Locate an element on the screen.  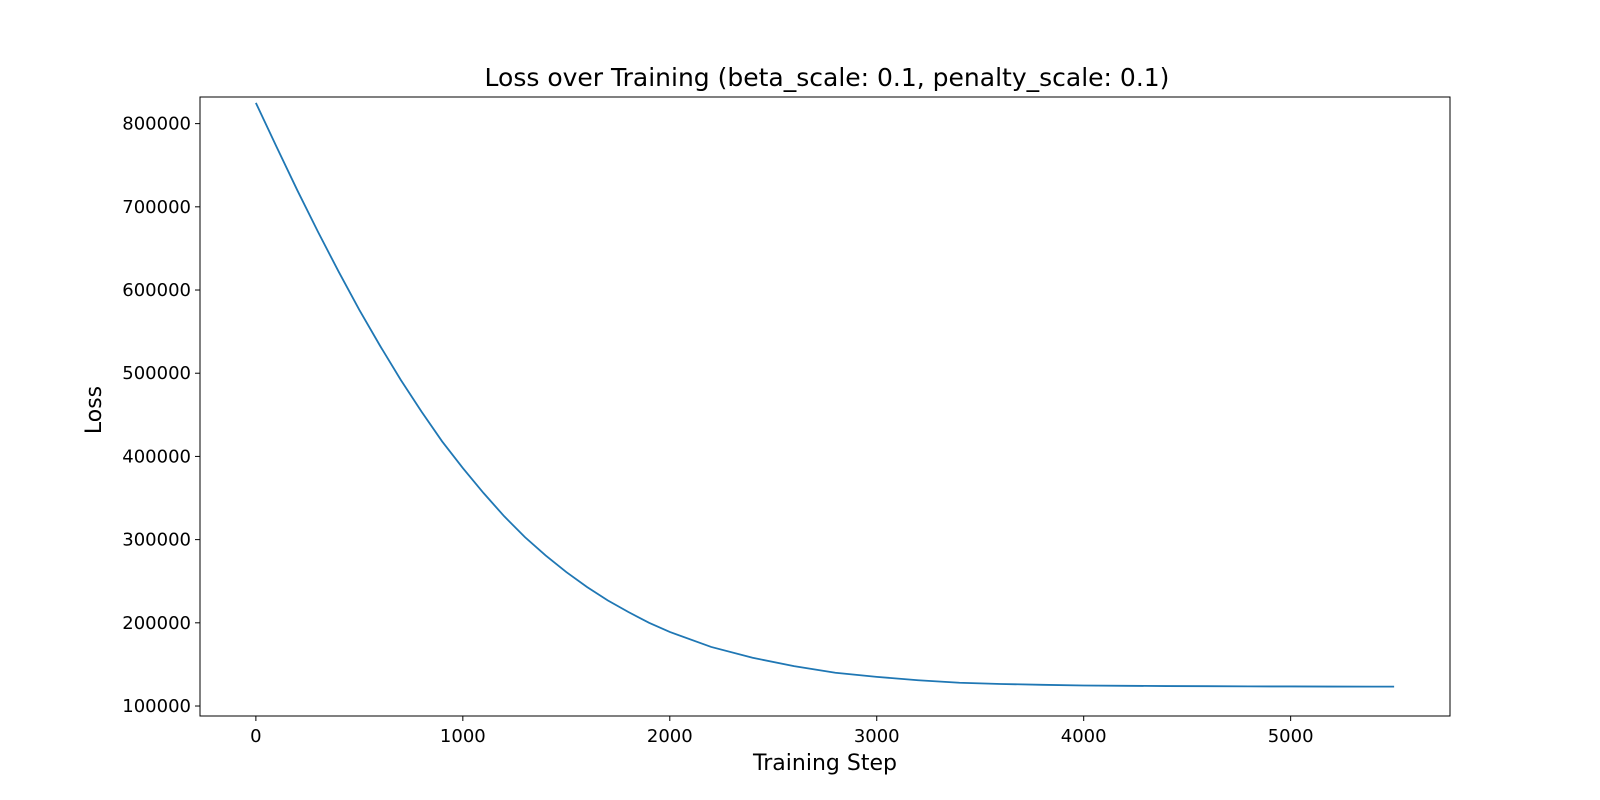
x-tick-label: 0 is located at coordinates (255, 736).